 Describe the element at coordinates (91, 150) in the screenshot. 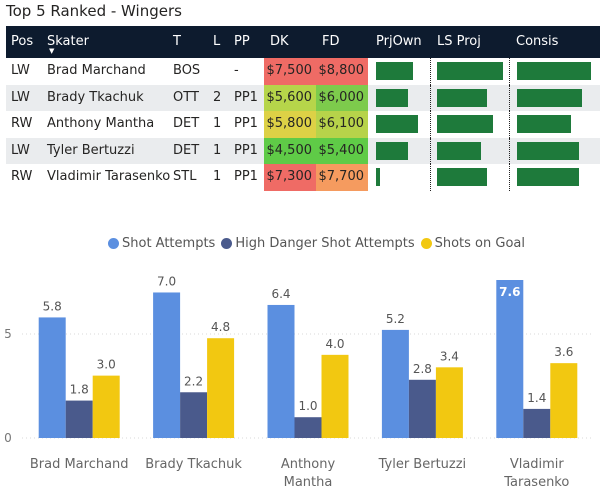

I see `cell-skater: Tyler Bertuzzi` at that location.